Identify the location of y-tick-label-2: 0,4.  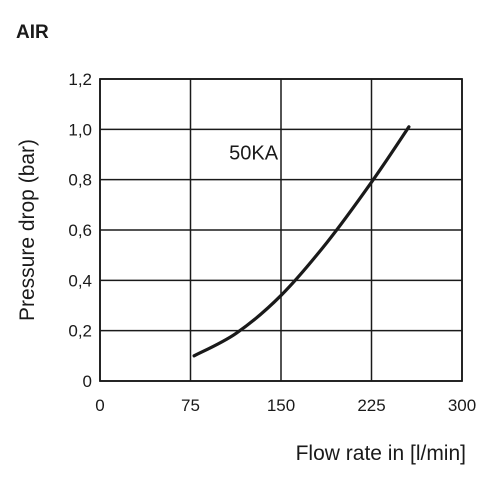
(80, 280).